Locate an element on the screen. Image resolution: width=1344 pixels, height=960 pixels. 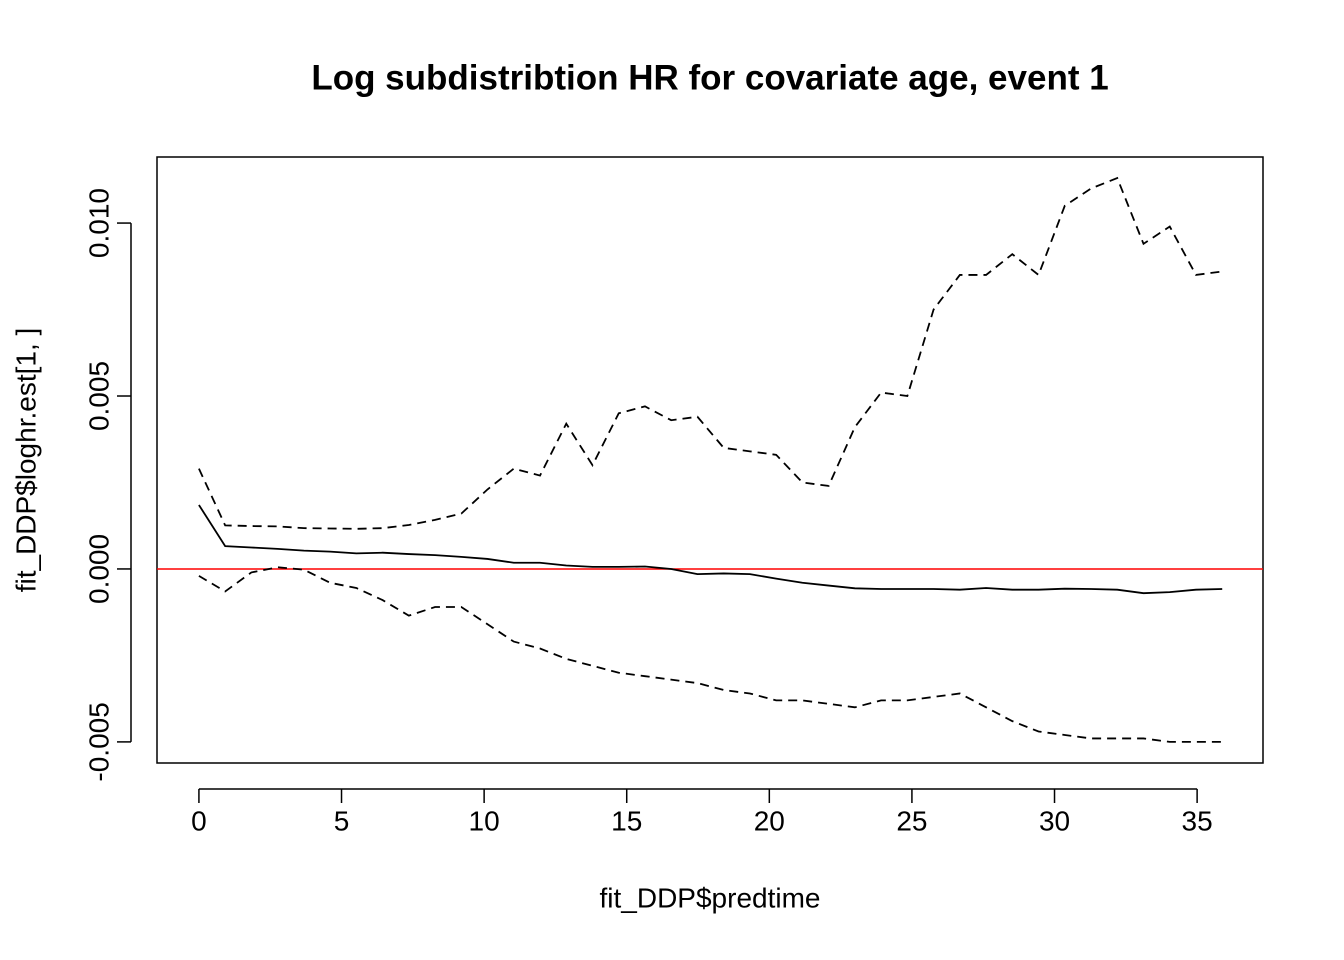
x-axis-label: fit_DDP$predtime is located at coordinates (710, 897).